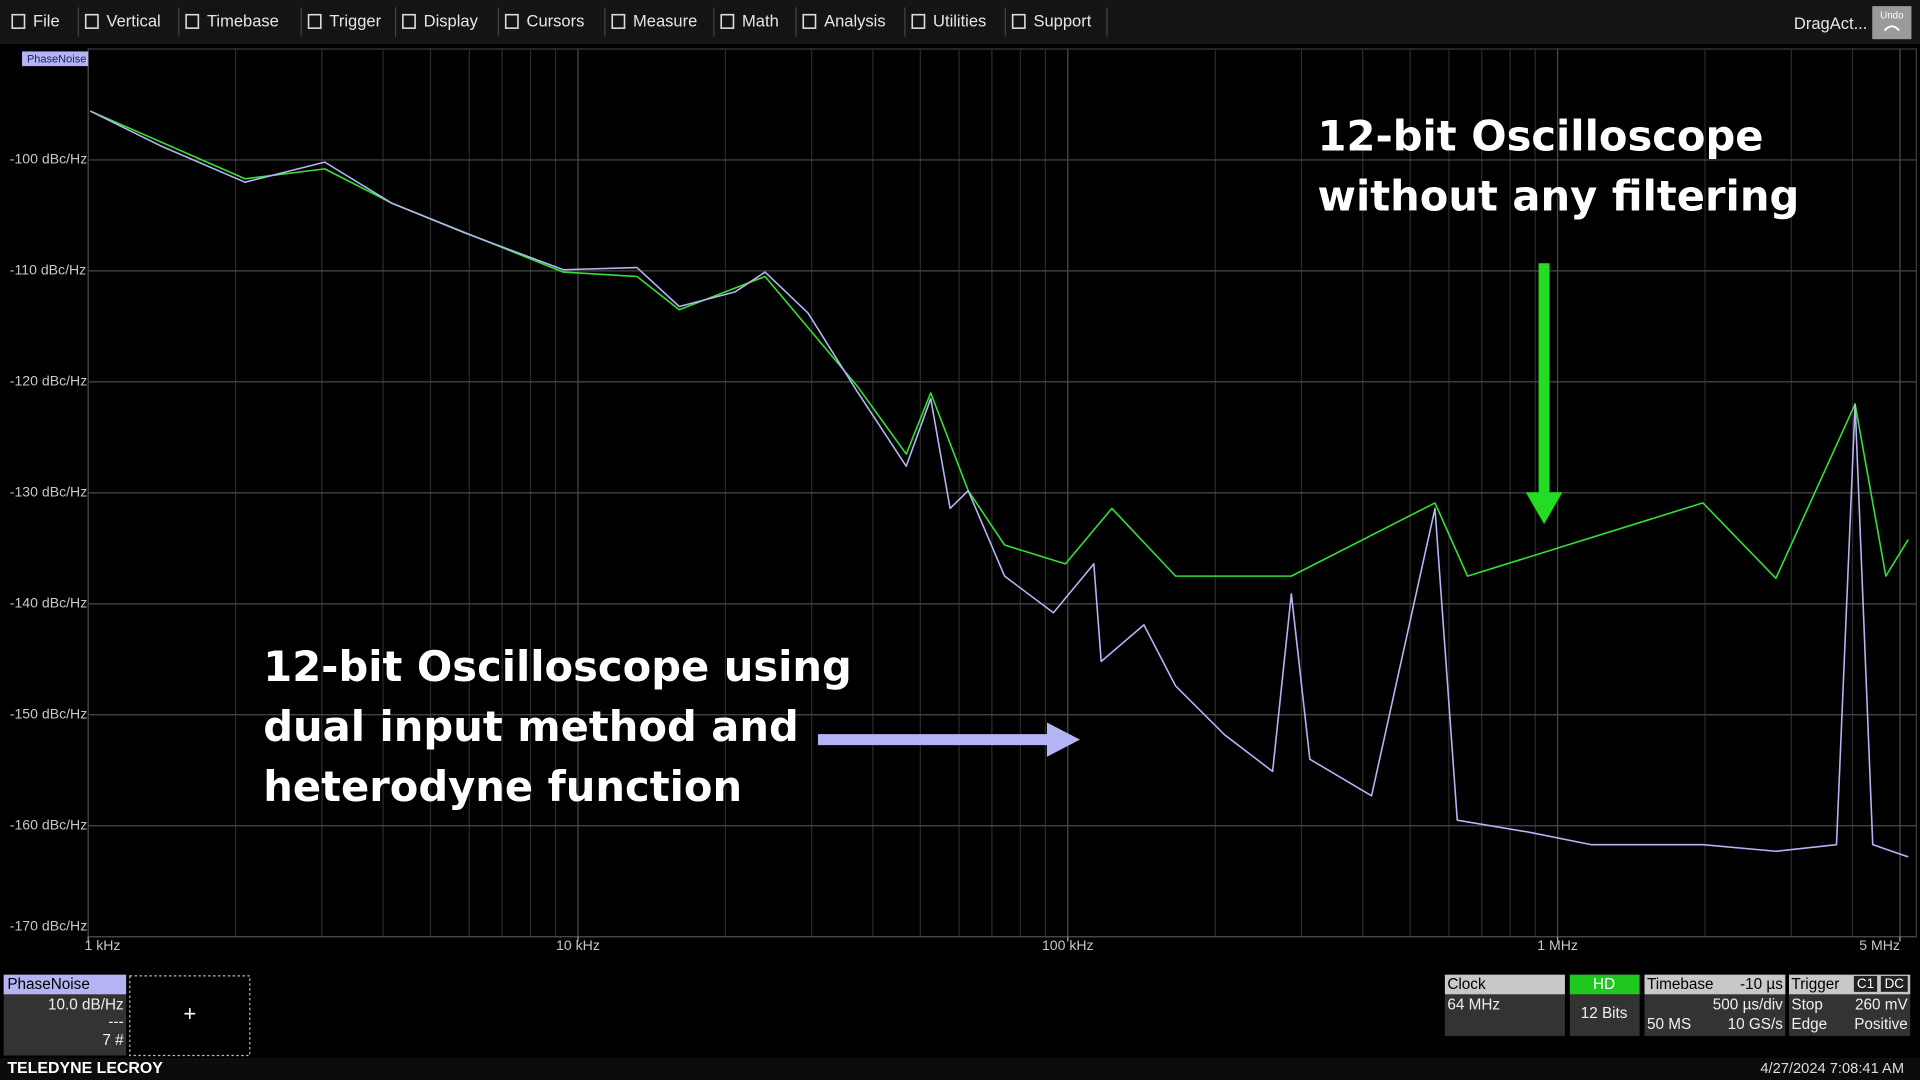  Describe the element at coordinates (115, 1021) in the screenshot. I see `channel-offset: ---` at that location.